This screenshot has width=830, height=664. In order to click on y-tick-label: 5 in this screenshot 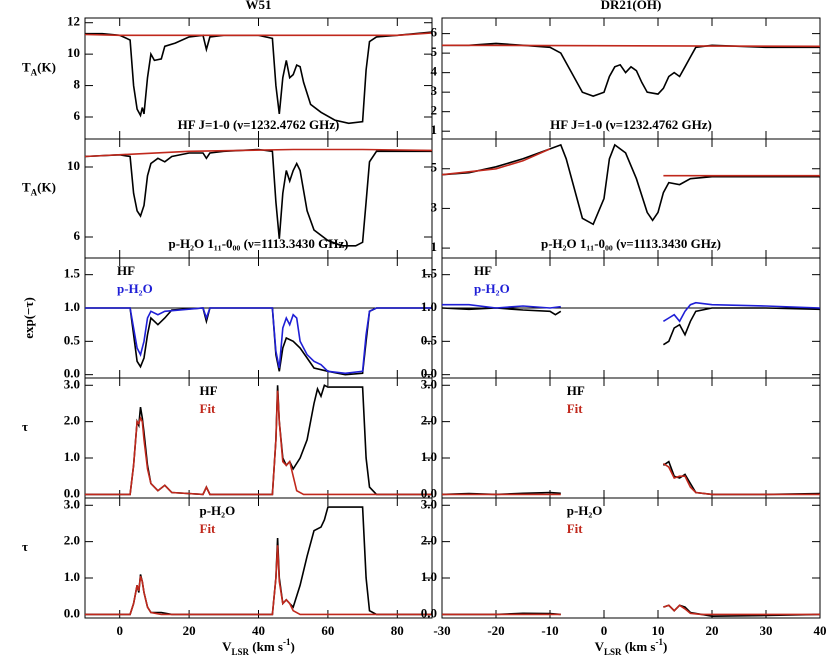, I will do `click(434, 167)`.